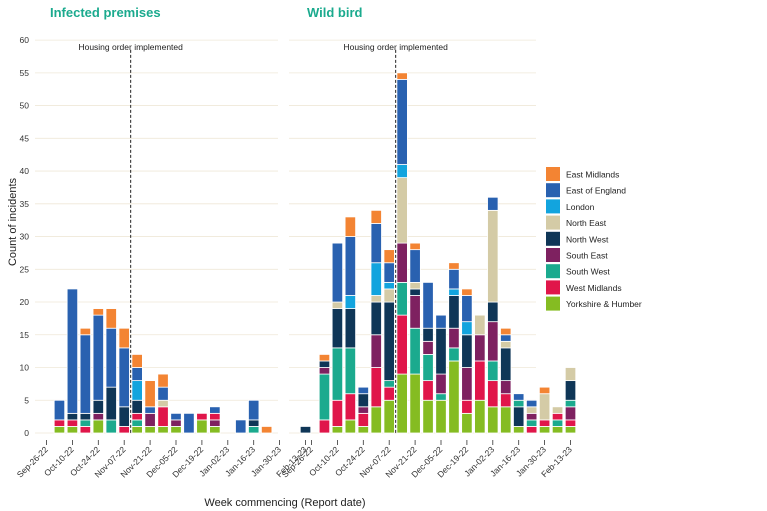 This screenshot has width=767, height=511. Describe the element at coordinates (25, 204) in the screenshot. I see `y-tick-label: 35` at that location.